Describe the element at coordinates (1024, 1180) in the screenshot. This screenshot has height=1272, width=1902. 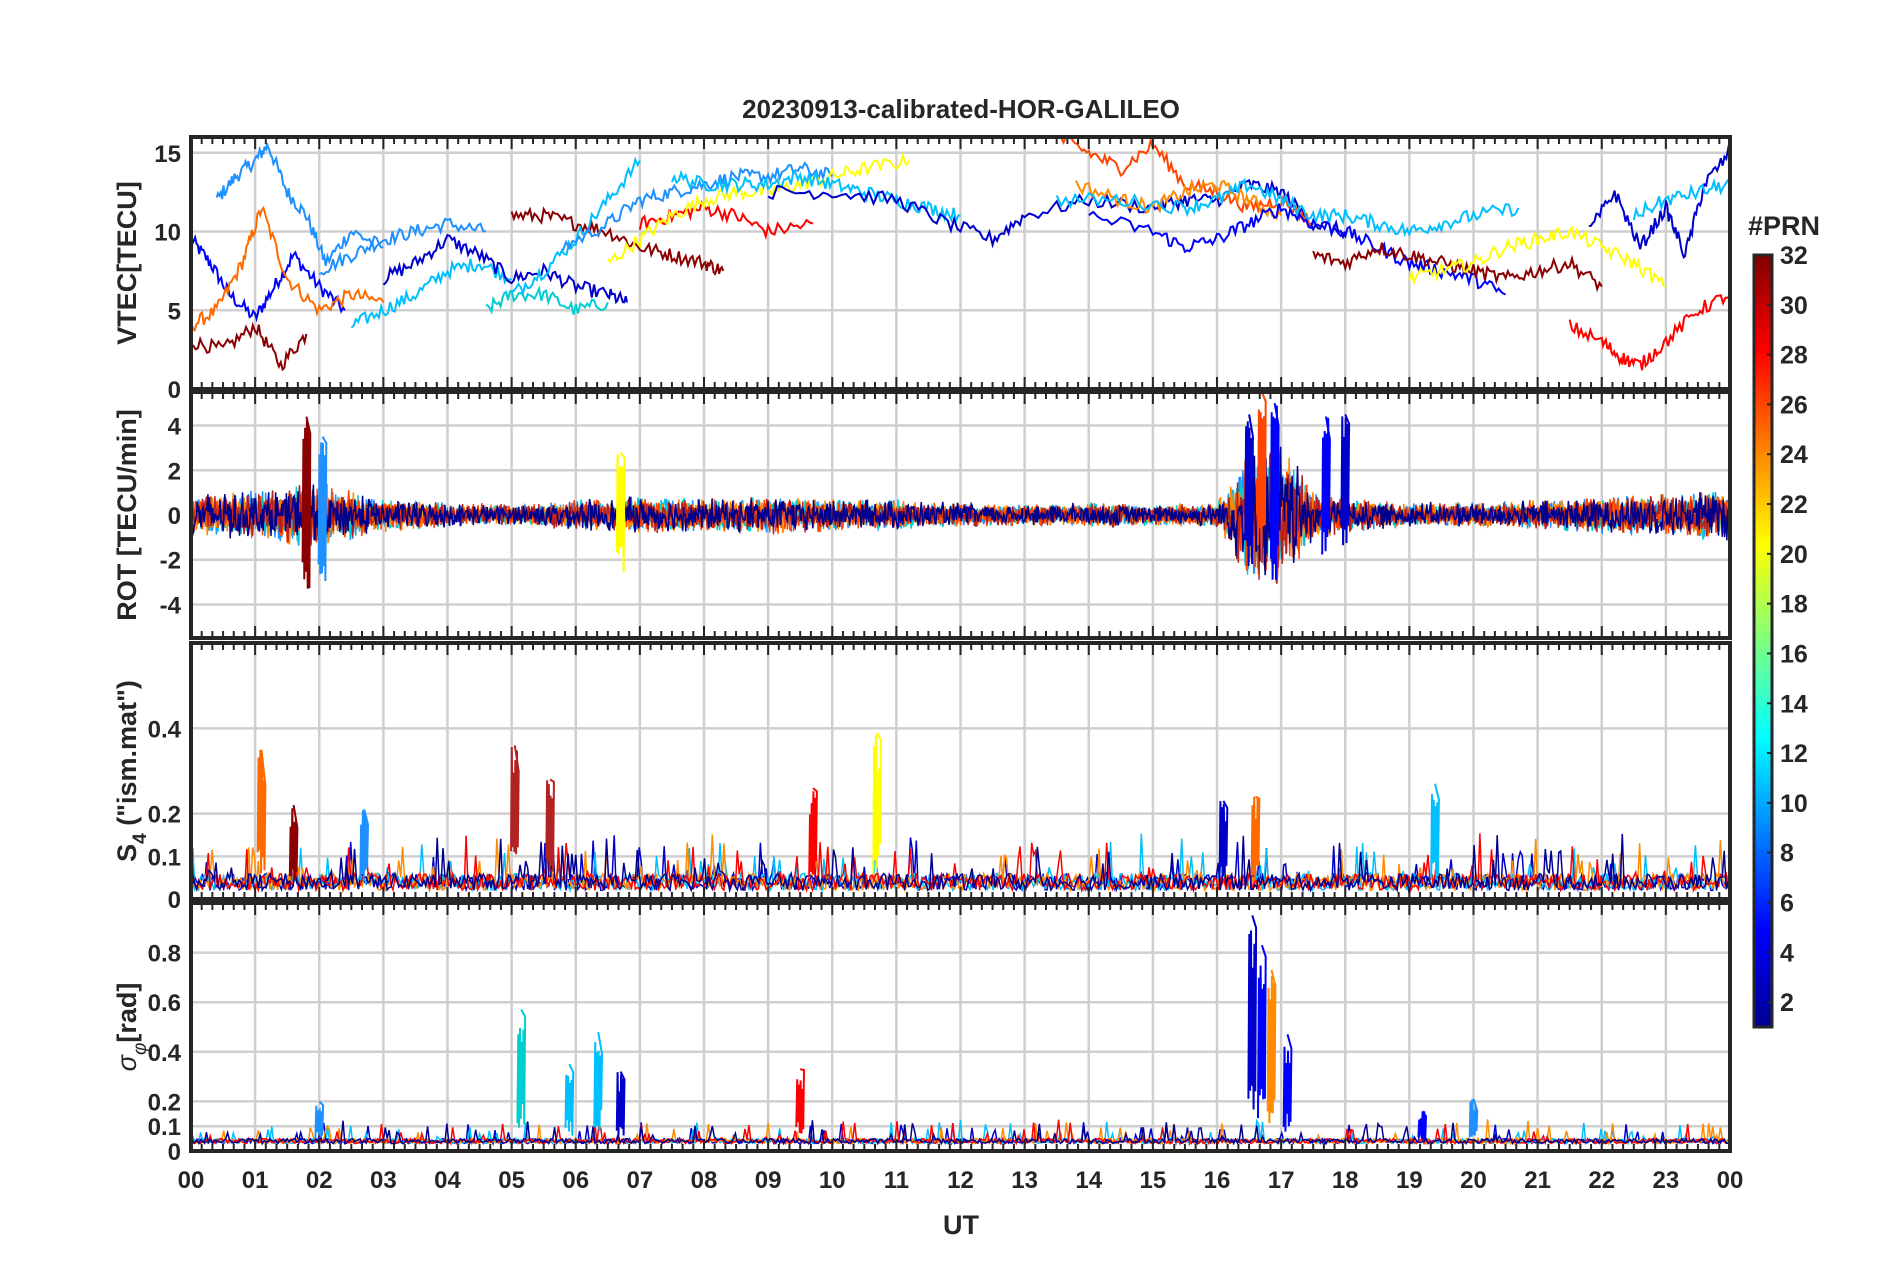
I see `x-tick-label: 13` at that location.